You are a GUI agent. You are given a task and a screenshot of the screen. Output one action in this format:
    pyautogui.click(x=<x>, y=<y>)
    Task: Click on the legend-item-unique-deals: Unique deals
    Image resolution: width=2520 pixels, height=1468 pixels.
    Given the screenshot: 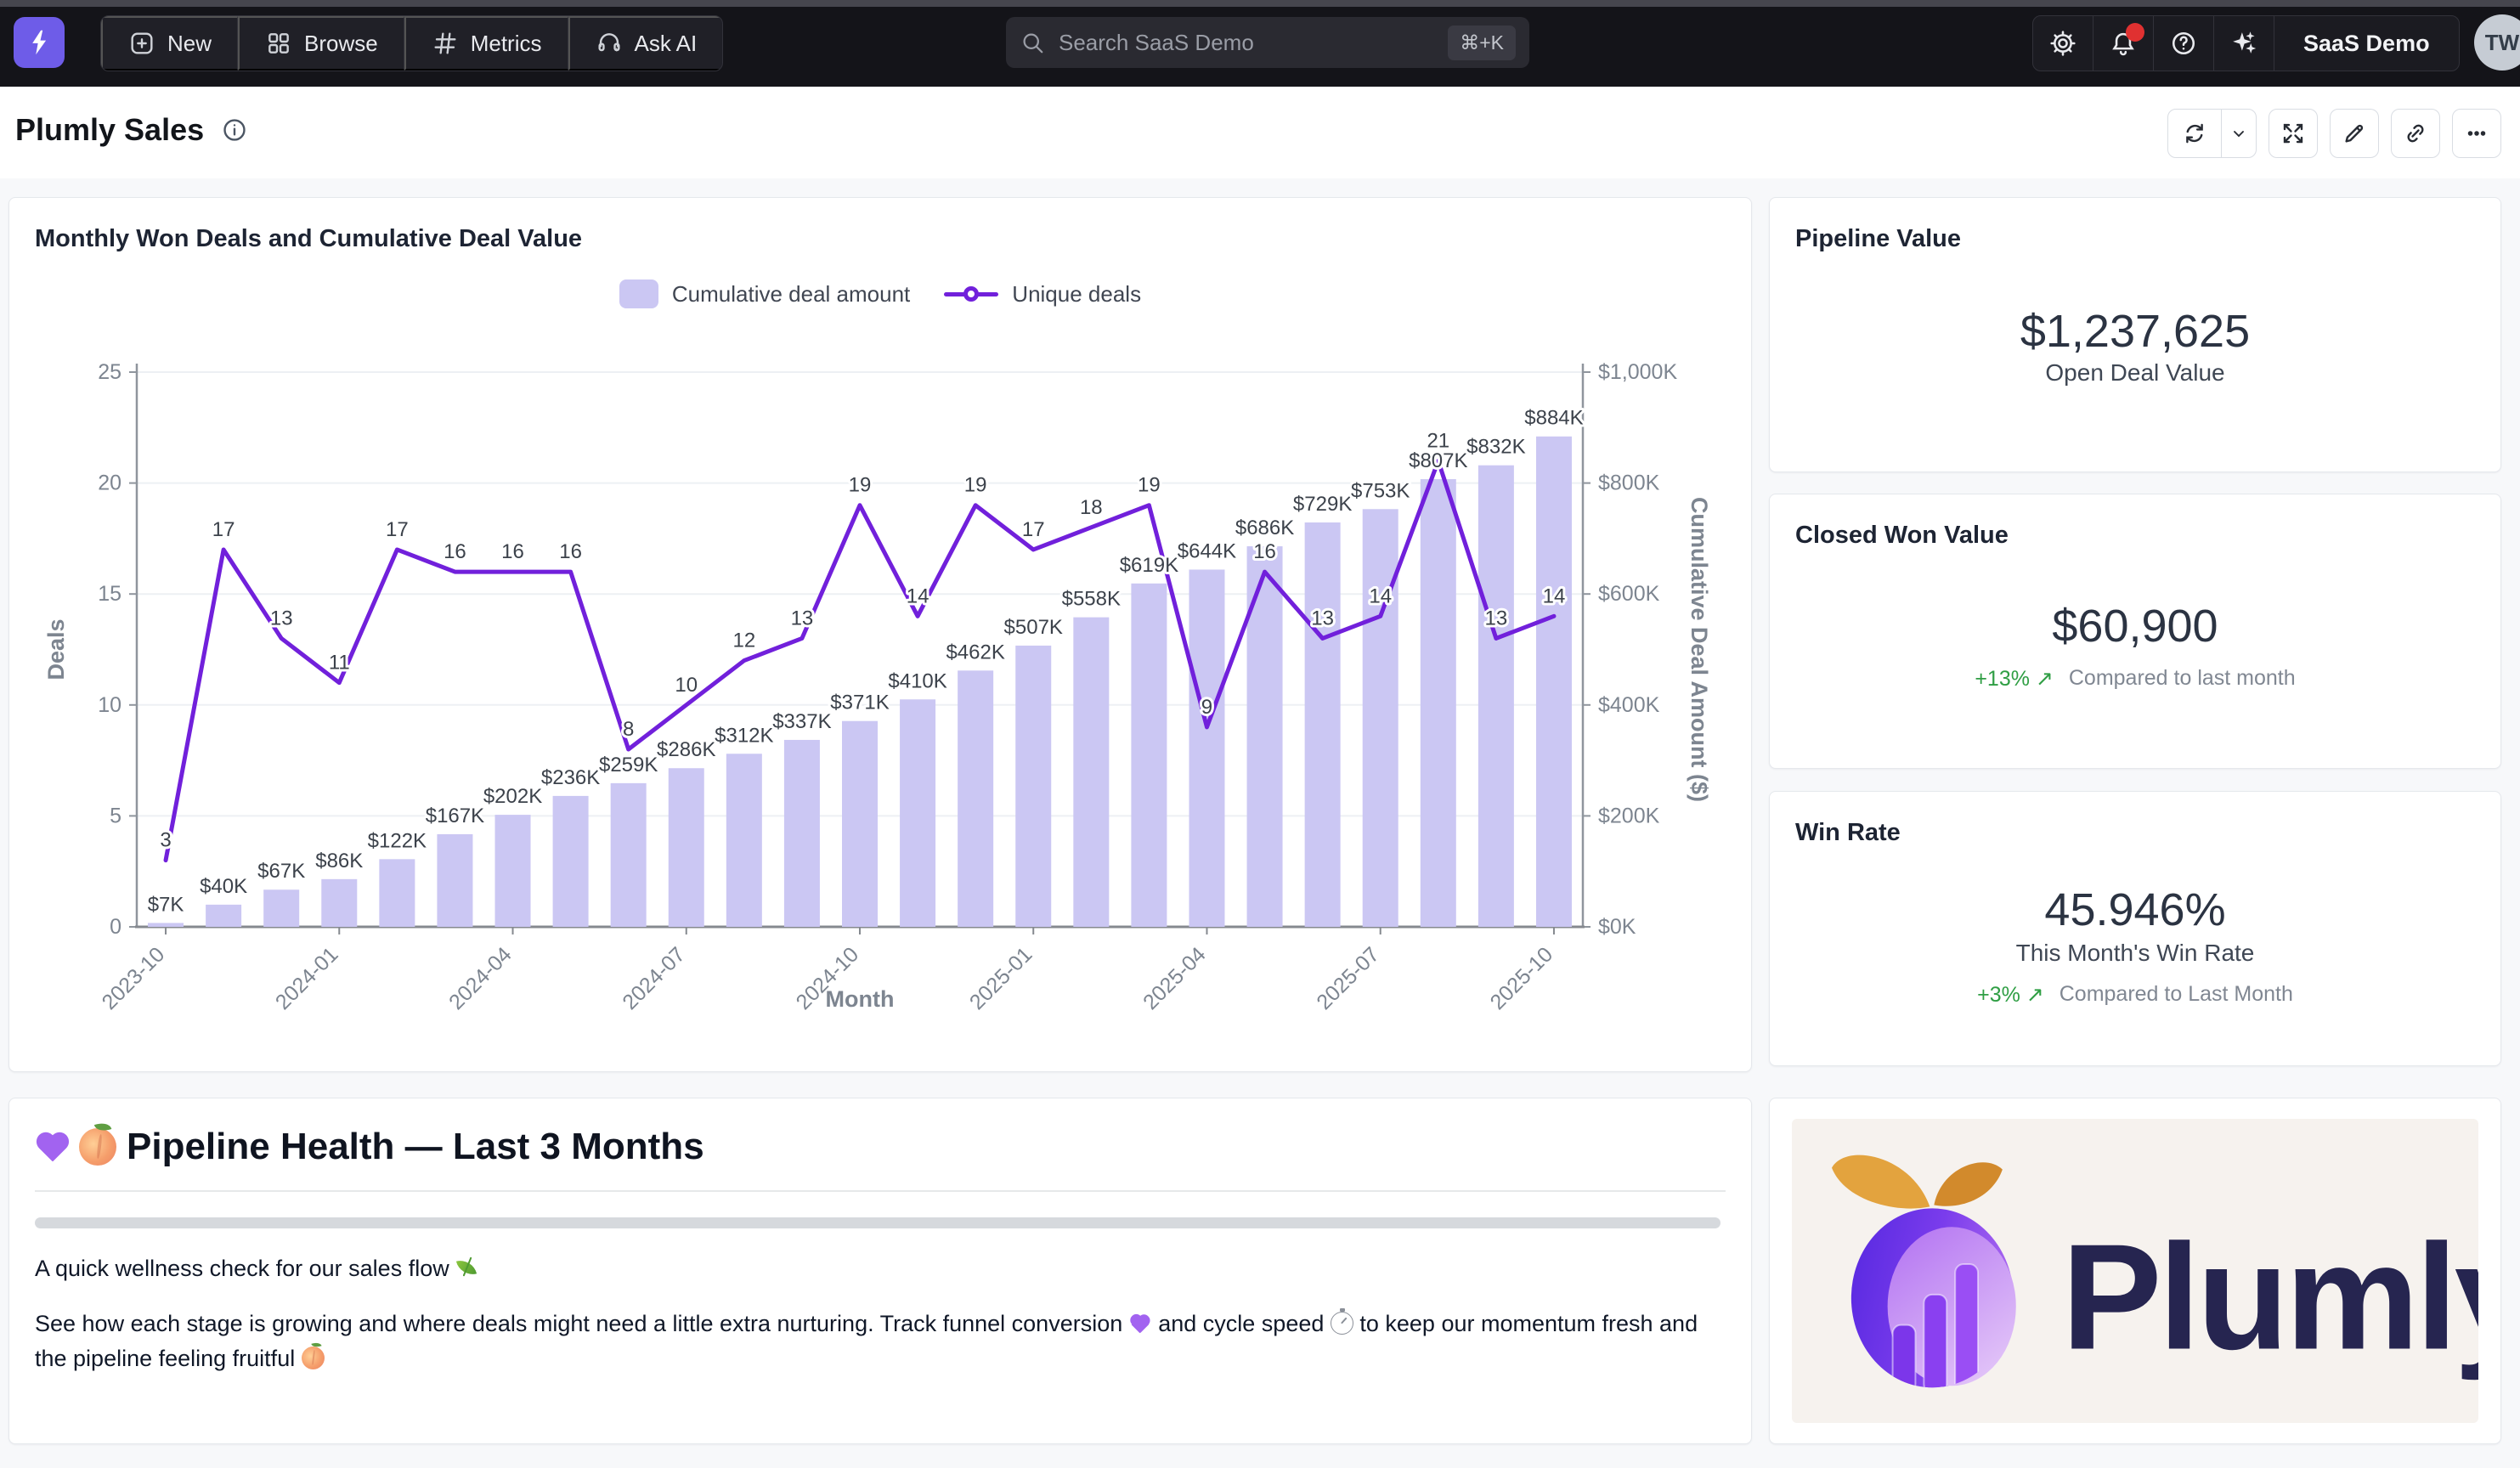 What is the action you would take?
    pyautogui.click(x=1043, y=295)
    